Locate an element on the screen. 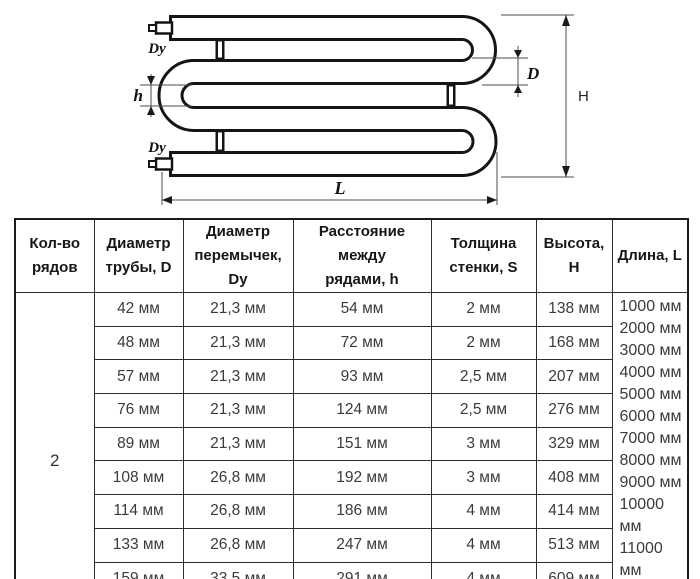 The height and width of the screenshot is (579, 700). table-cell: 247 мм is located at coordinates (362, 545).